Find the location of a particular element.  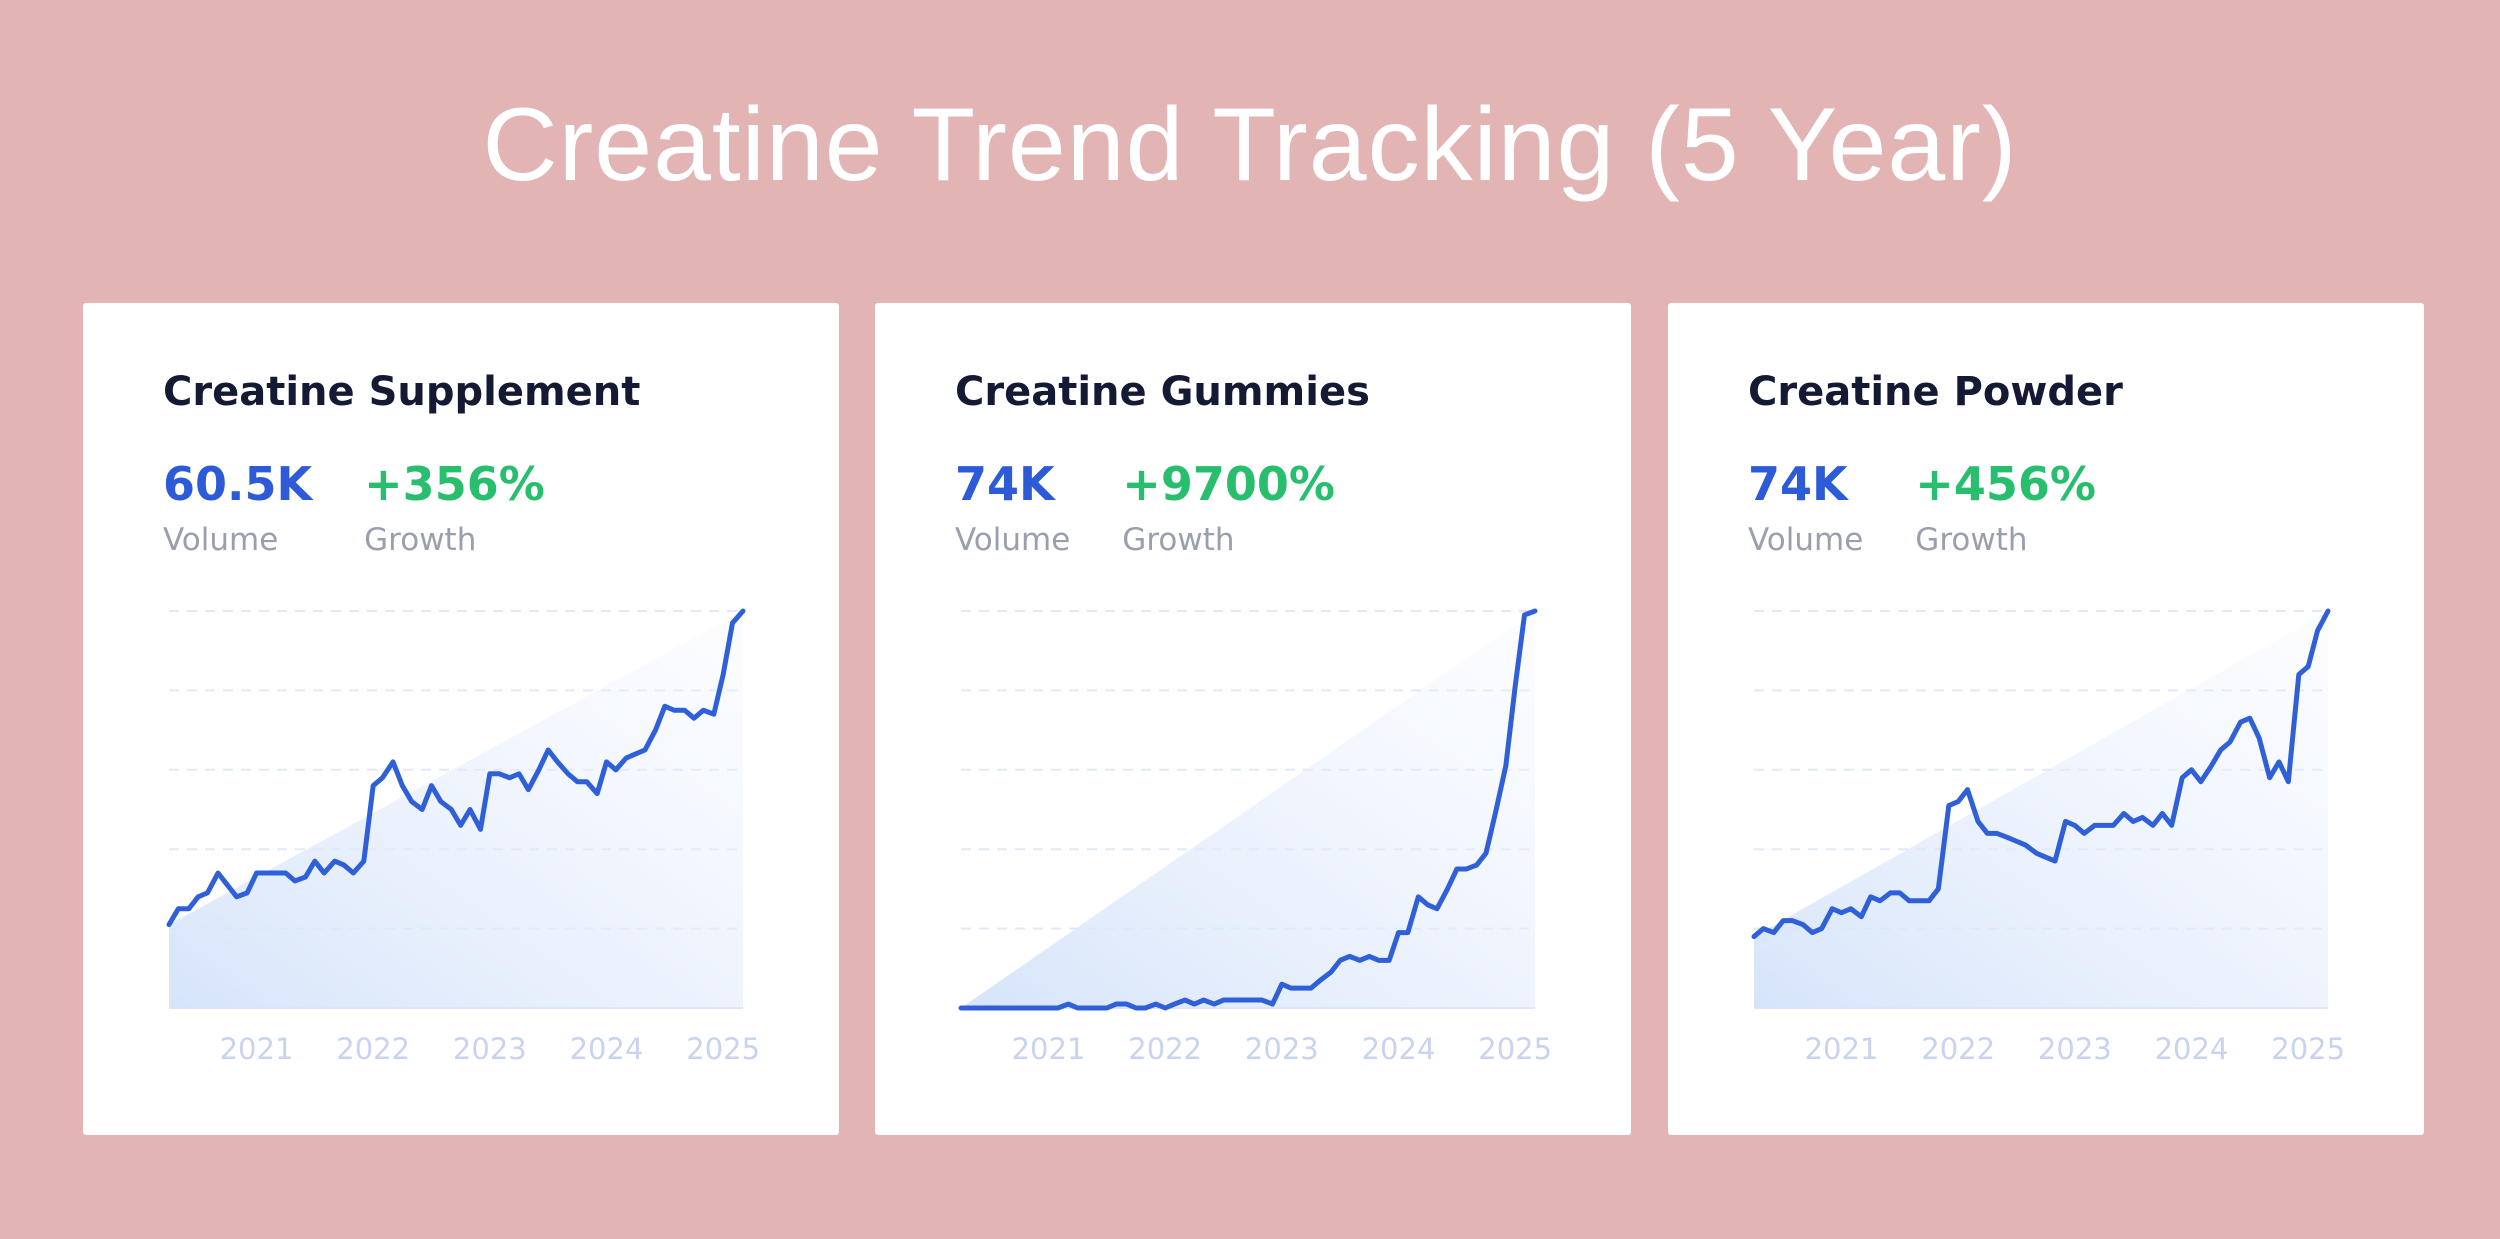

stats: 74K Volume +9700% Growth is located at coordinates (1145, 509).